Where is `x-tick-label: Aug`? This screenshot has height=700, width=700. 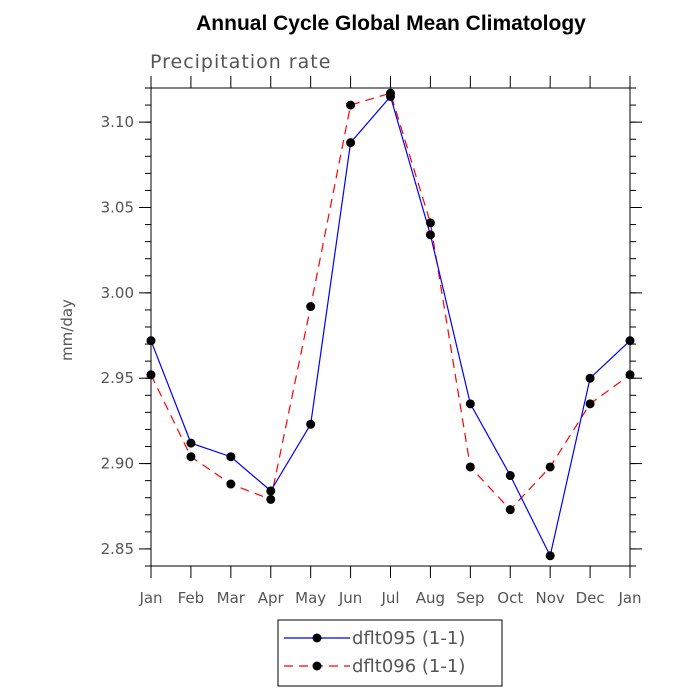
x-tick-label: Aug is located at coordinates (430, 598).